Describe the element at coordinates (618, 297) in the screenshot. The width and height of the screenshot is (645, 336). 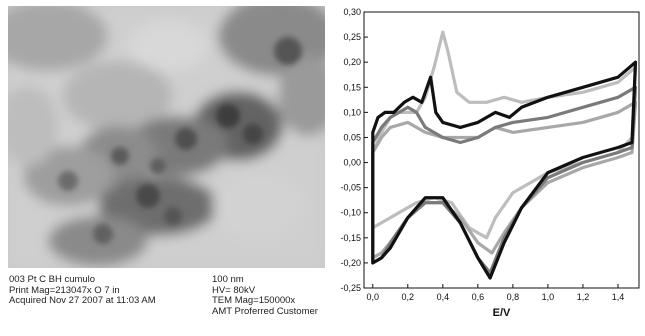
I see `x-tick-label: 1,4` at that location.